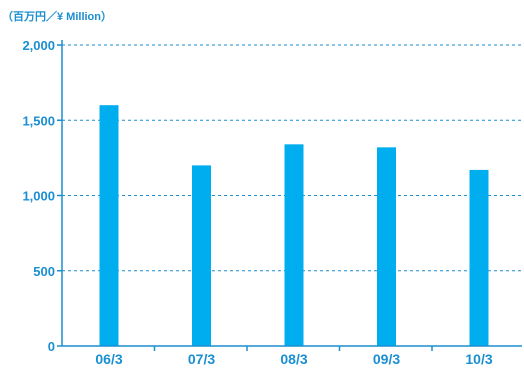 This screenshot has width=524, height=368. What do you see at coordinates (57, 16) in the screenshot?
I see `y-unit-label: （百万円／¥ Million）` at bounding box center [57, 16].